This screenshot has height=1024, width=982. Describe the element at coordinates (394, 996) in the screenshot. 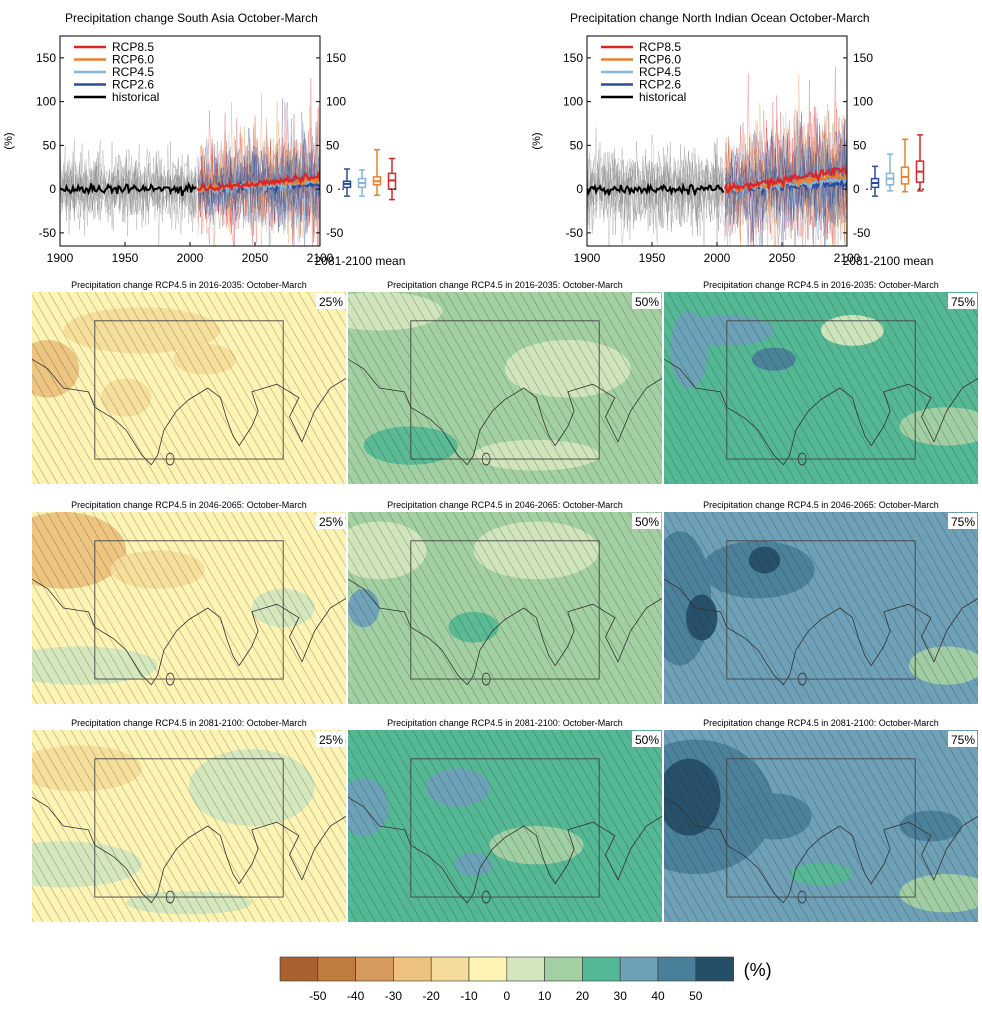

I see `colorbar-tick-label: -30` at that location.